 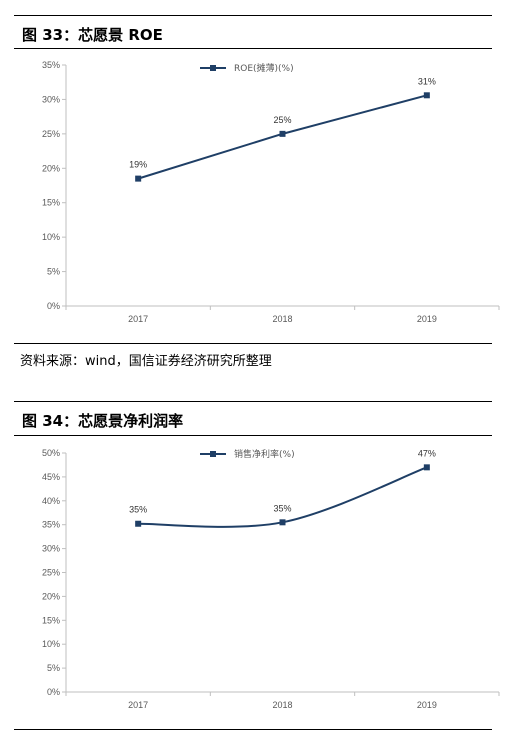 What do you see at coordinates (427, 453) in the screenshot?
I see `data-label: 47%` at bounding box center [427, 453].